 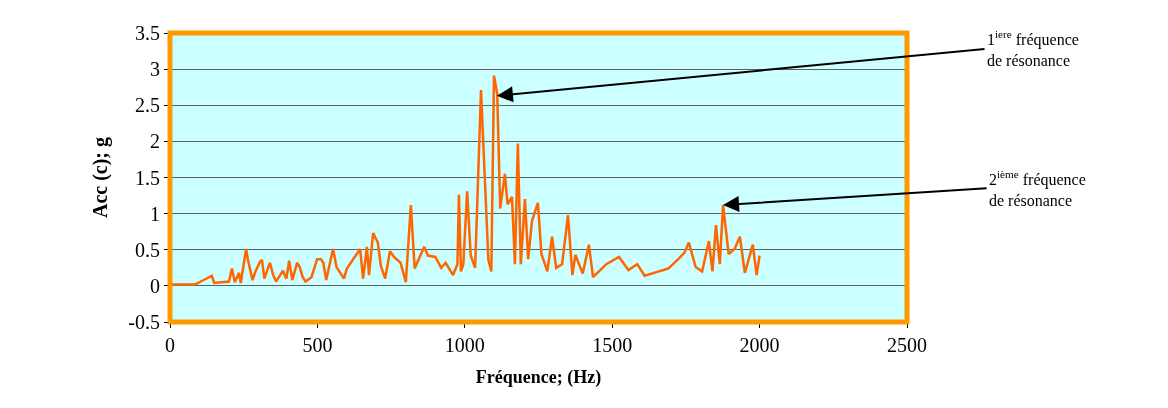 I want to click on x-tick-label: 1500, so click(x=612, y=345).